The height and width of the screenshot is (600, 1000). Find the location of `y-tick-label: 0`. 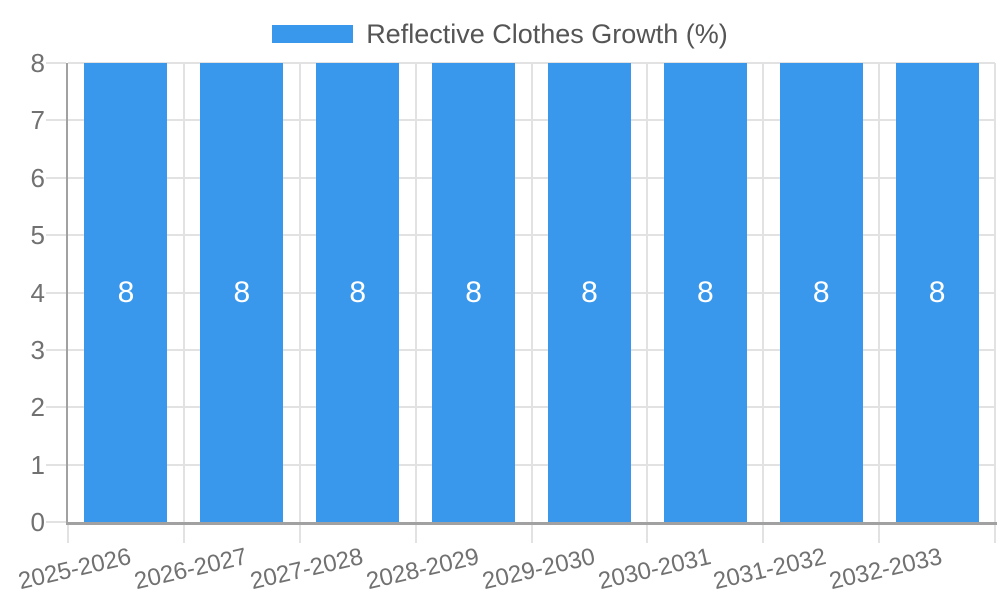

y-tick-label: 0 is located at coordinates (37, 522).